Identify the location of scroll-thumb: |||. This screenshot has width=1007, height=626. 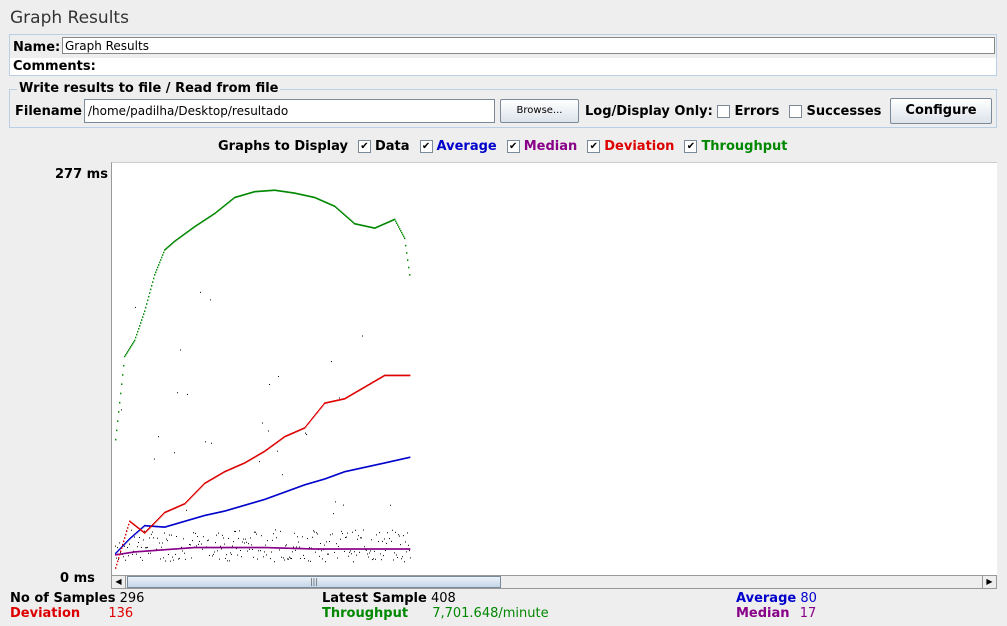
(314, 582).